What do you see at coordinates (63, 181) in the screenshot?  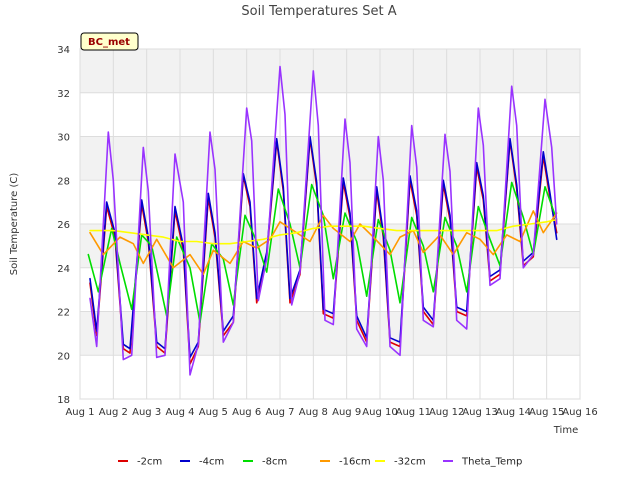 I see `y-tick-label: 28` at bounding box center [63, 181].